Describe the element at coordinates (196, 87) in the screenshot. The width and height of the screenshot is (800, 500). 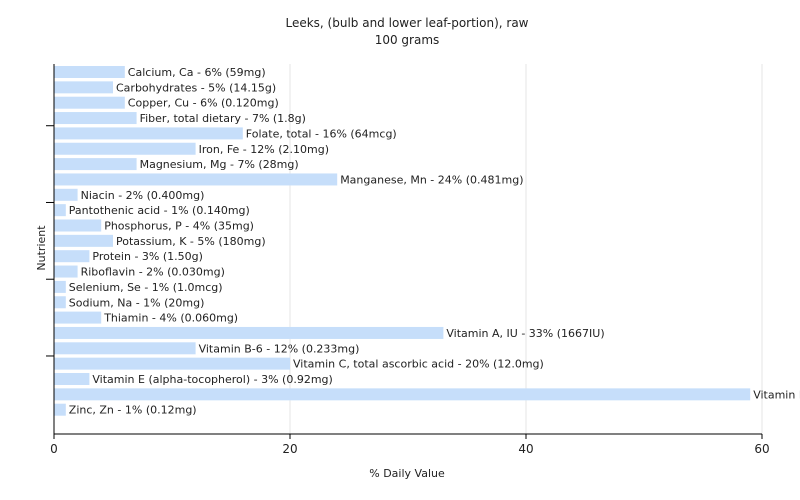
I see `bar-label: Carbohydrates - 5% (14.15g)` at that location.